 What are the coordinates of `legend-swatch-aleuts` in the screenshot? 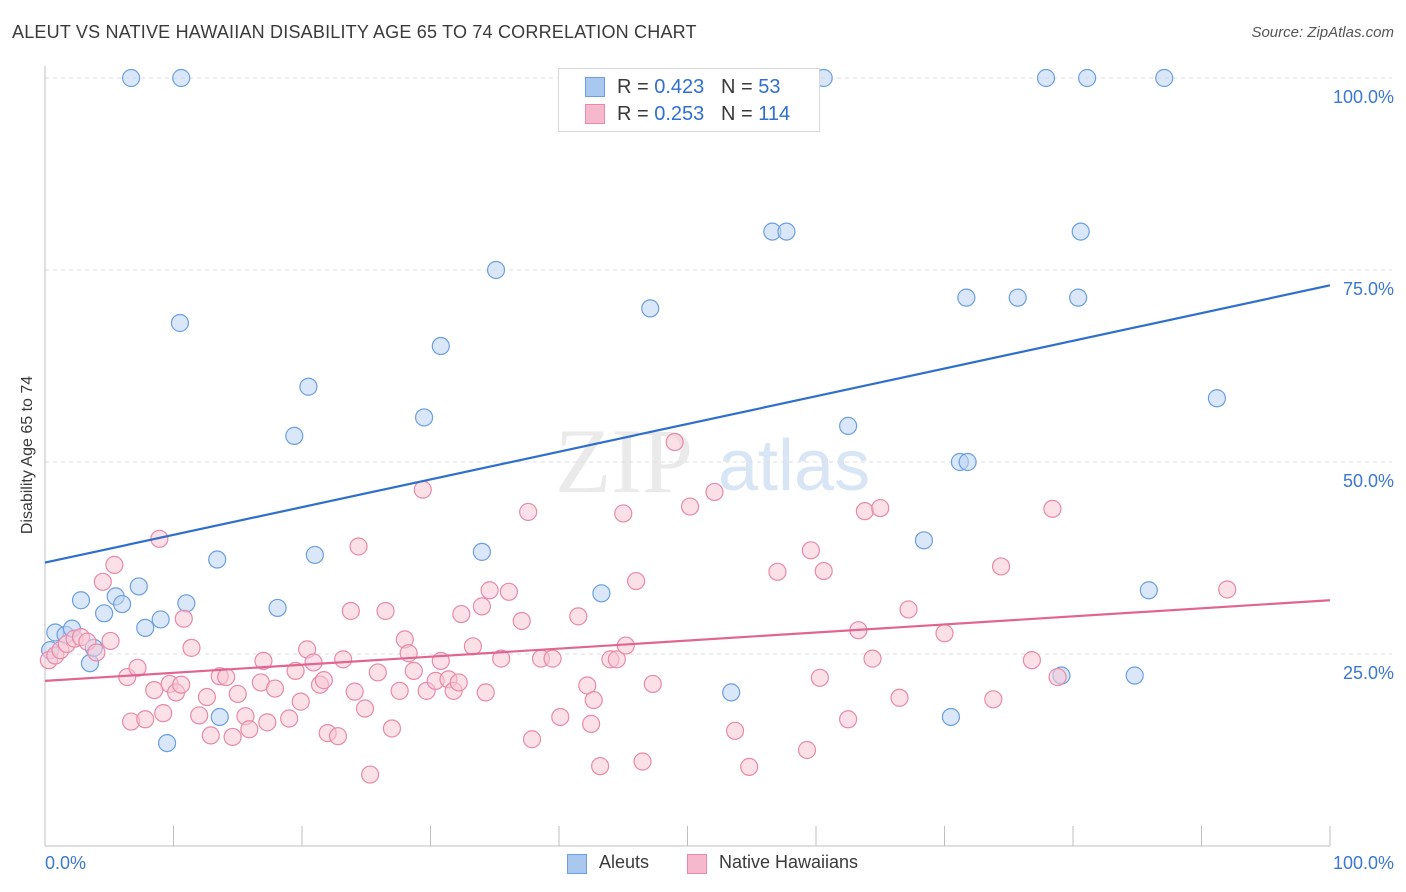 It's located at (595, 87).